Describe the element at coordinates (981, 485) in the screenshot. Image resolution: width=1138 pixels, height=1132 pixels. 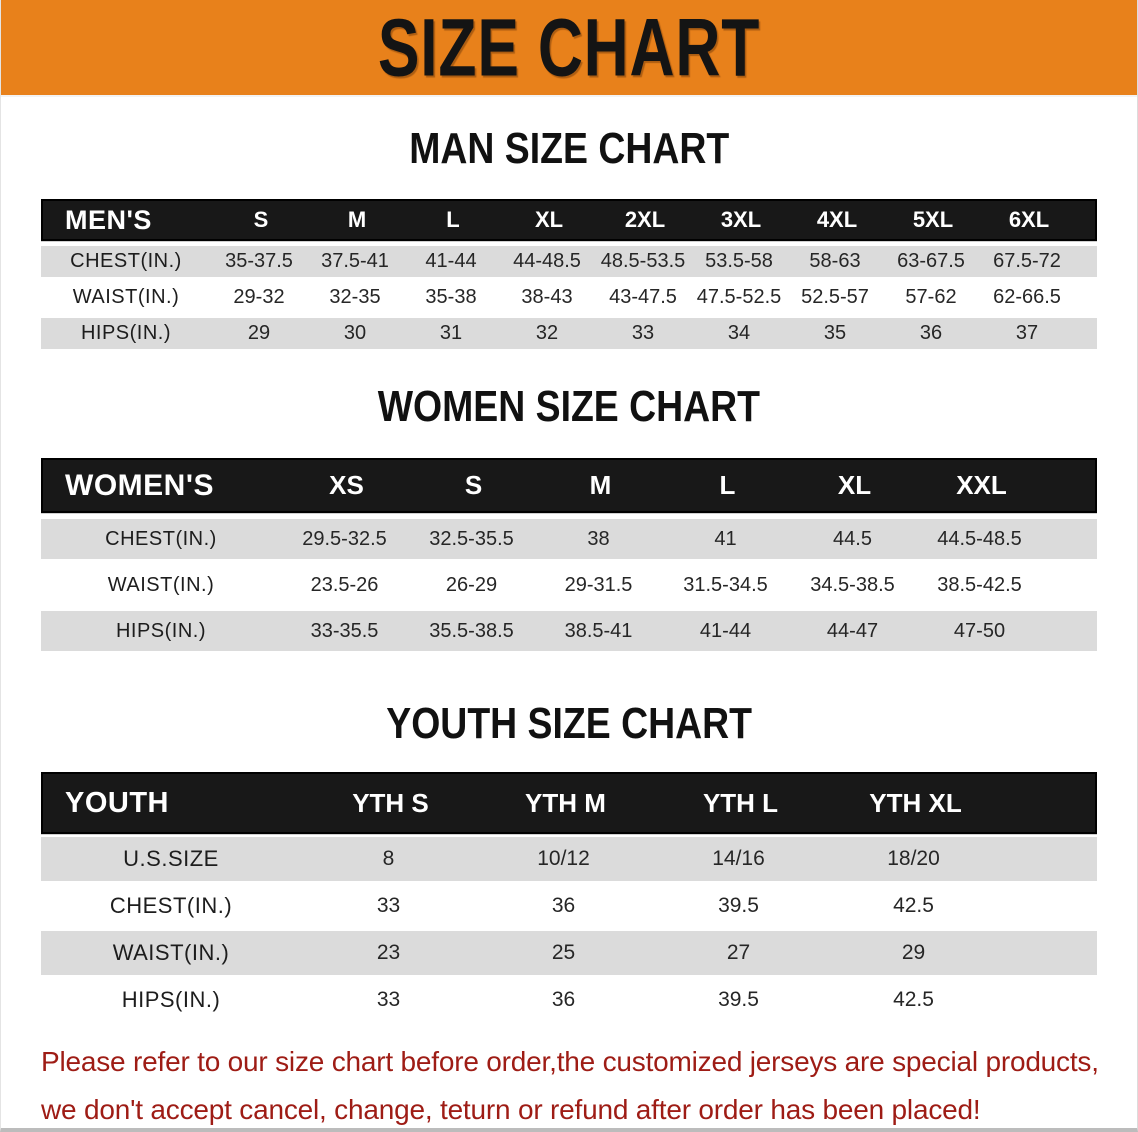
I see `women-col-xxl: XXL` at that location.